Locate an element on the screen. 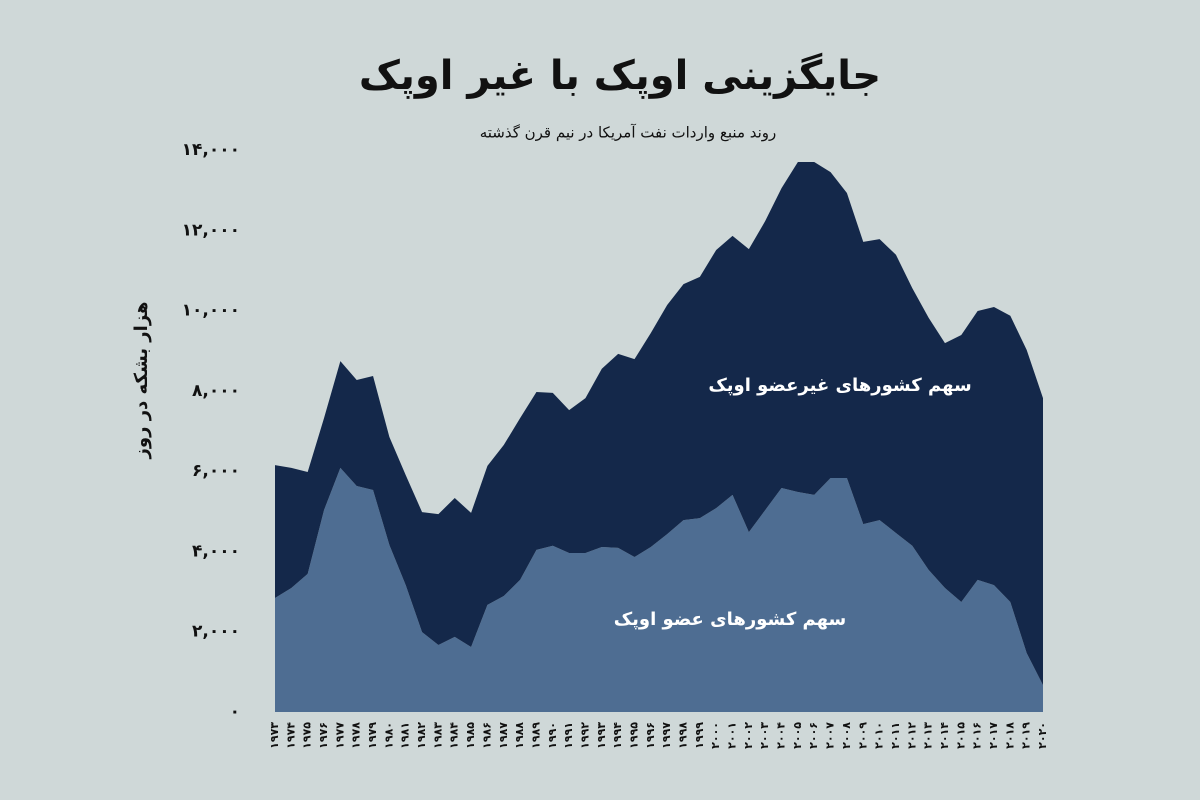 Image resolution: width=1200 pixels, height=800 pixels. x-tick-label: ۱۹۹۸ is located at coordinates (683, 735).